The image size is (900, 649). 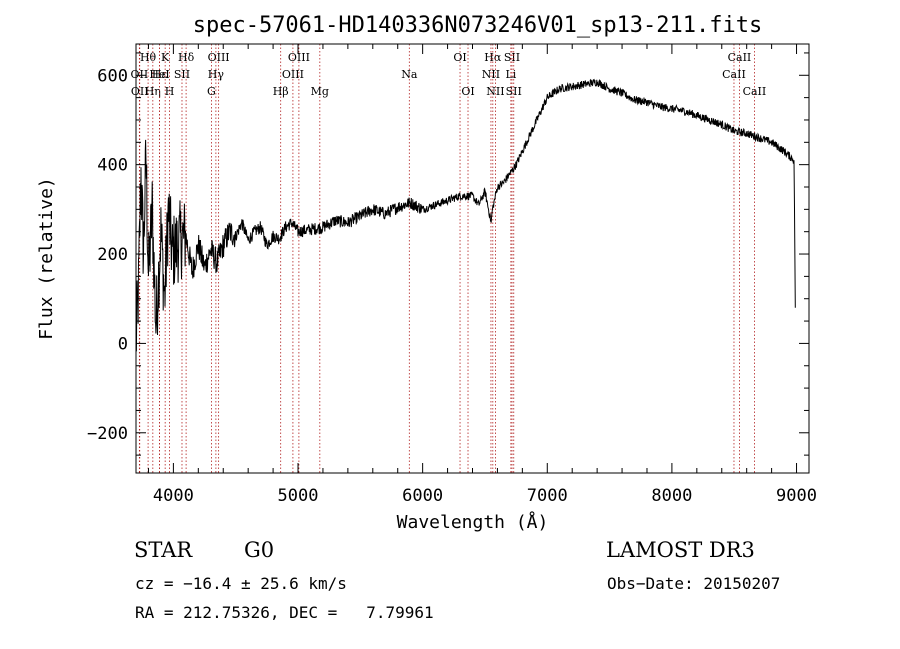 I want to click on line-marker-label: Hα, so click(x=493, y=57).